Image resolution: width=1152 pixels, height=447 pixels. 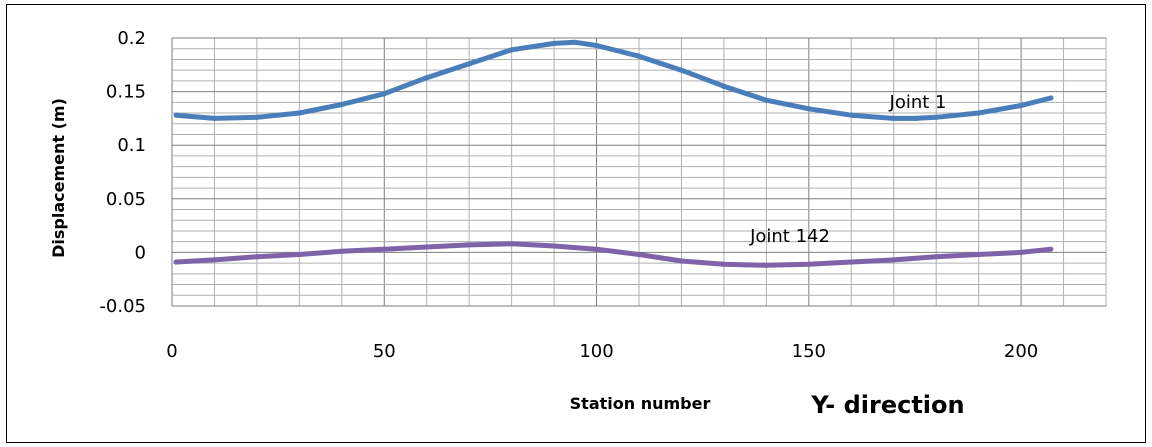 What do you see at coordinates (131, 145) in the screenshot?
I see `y-tick-label: 0.1` at bounding box center [131, 145].